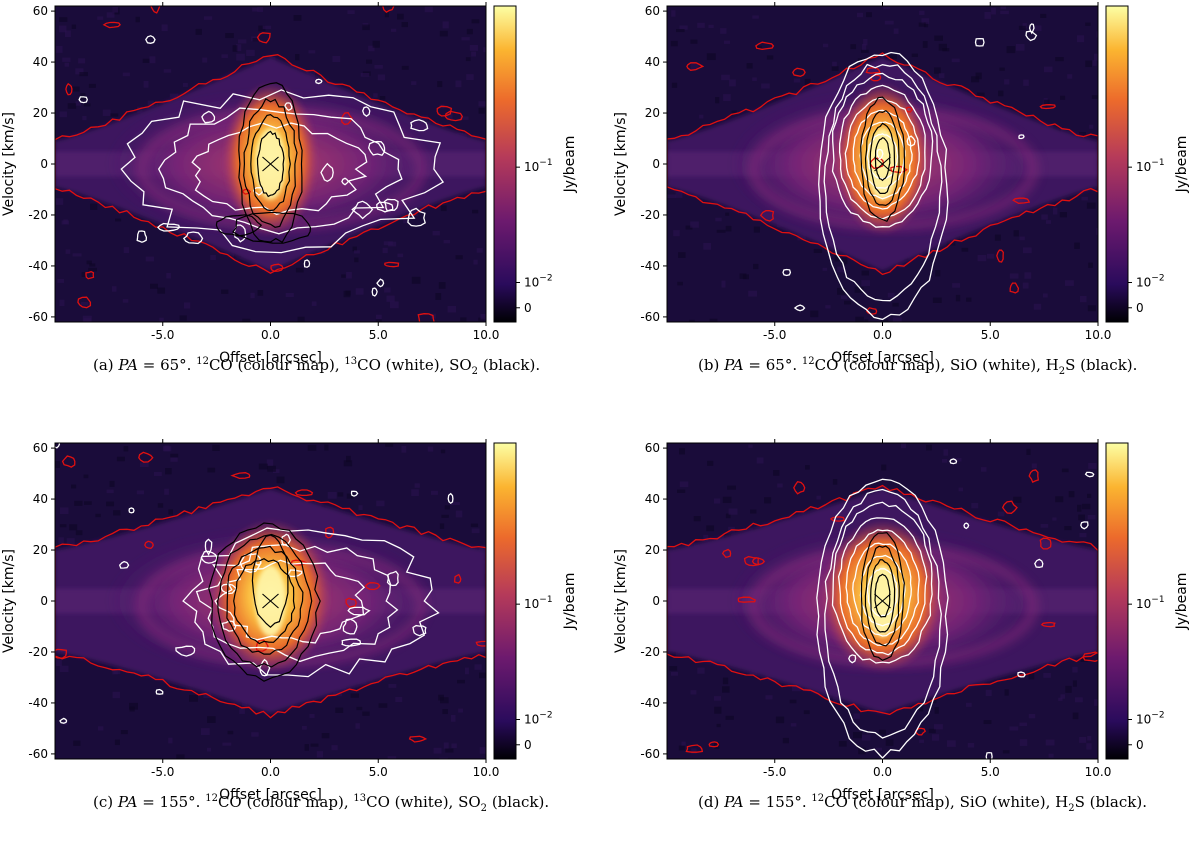 This screenshot has height=851, width=1200. What do you see at coordinates (1117, 164) in the screenshot?
I see `colorbar-gradient` at bounding box center [1117, 164].